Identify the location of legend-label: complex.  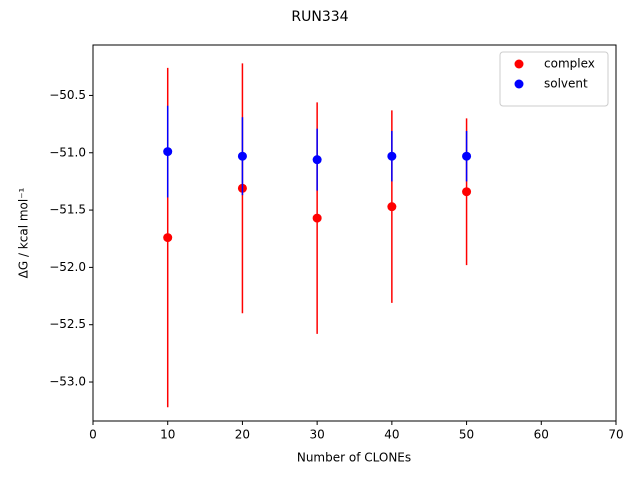
(569, 64).